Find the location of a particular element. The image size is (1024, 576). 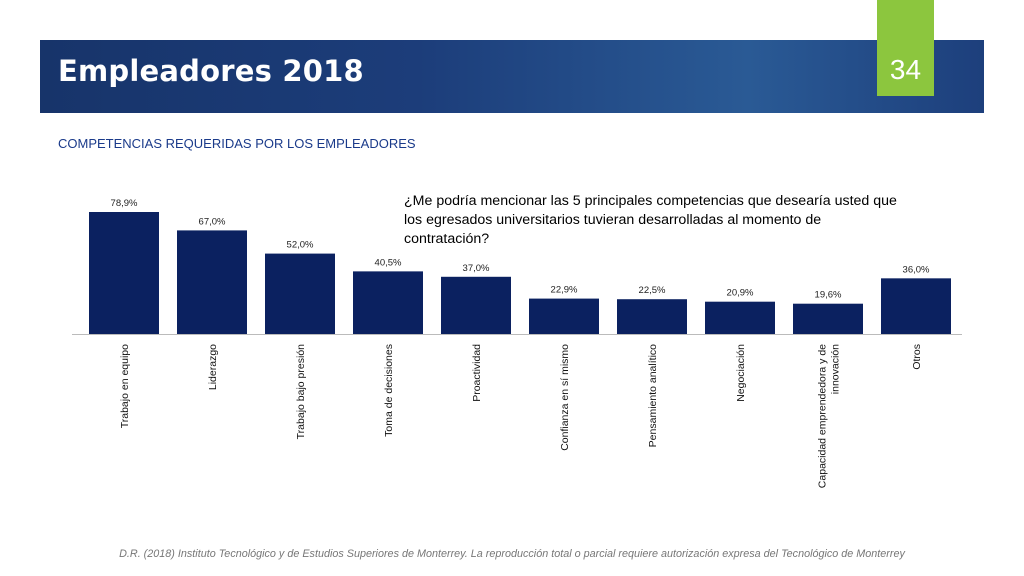

category-label-line: Pensamiento analítico is located at coordinates (653, 395).